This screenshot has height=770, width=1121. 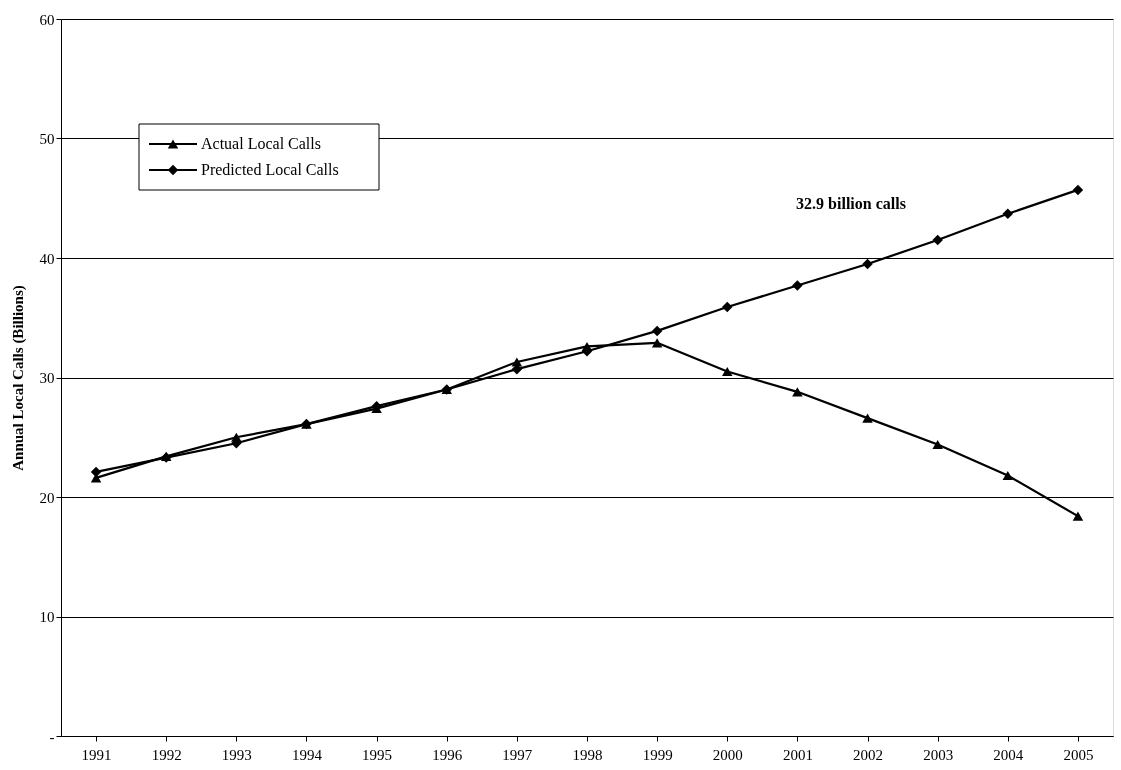 What do you see at coordinates (587, 754) in the screenshot?
I see `x-tick-label: 1998` at bounding box center [587, 754].